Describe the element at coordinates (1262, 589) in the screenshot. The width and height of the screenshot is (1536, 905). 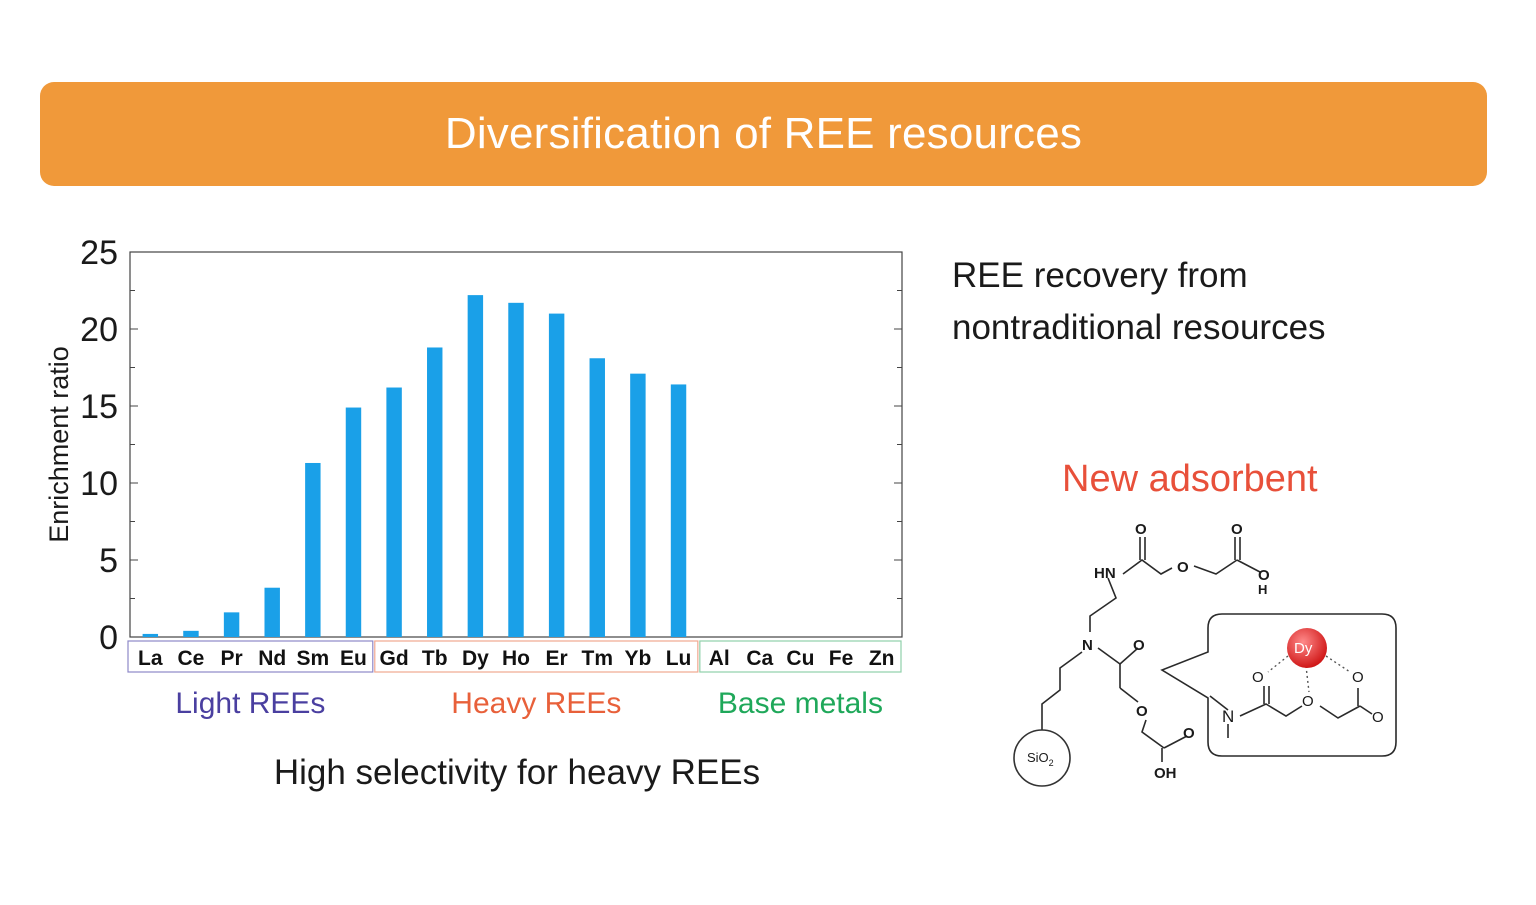
I see `label-h: H` at that location.